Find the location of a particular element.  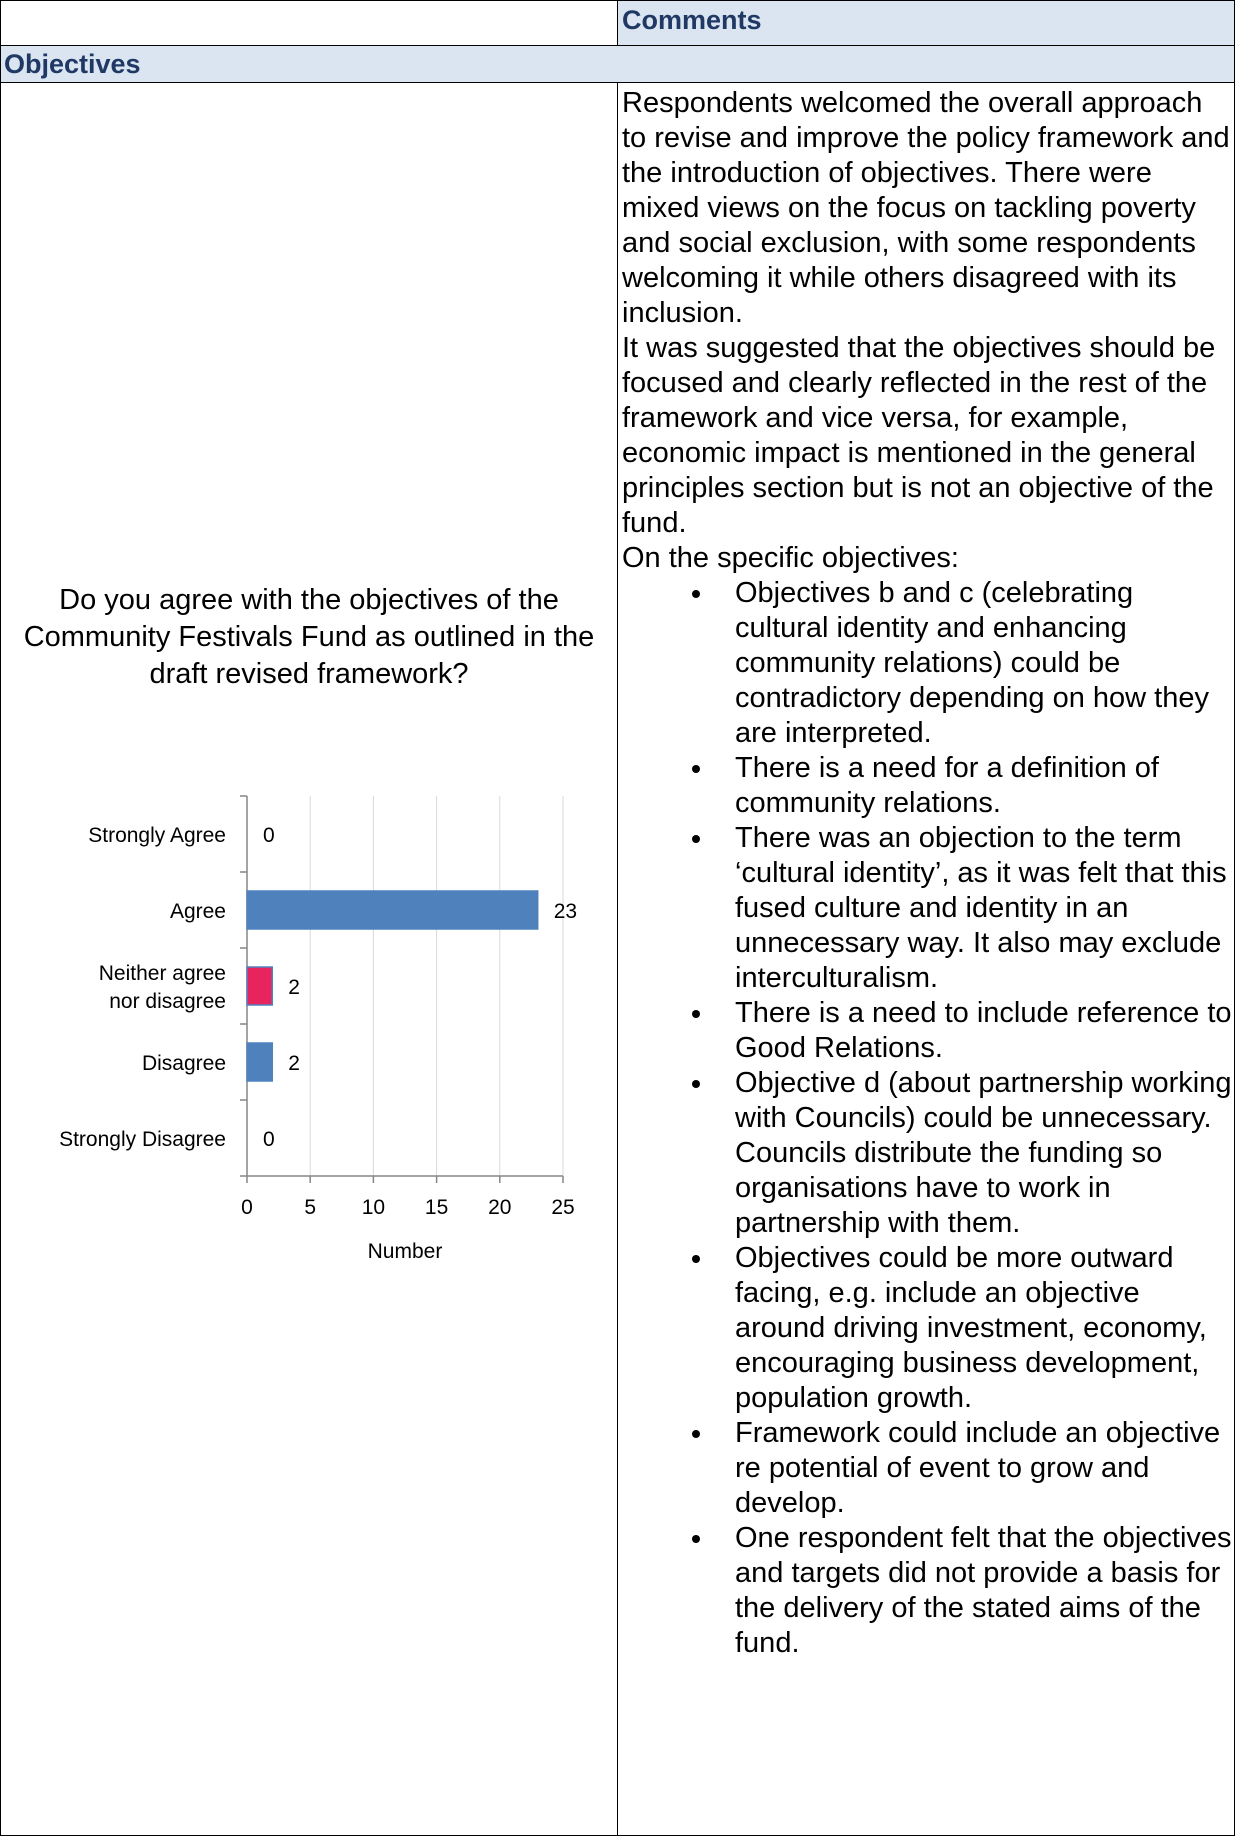

comments-heading: Comments is located at coordinates (692, 20).